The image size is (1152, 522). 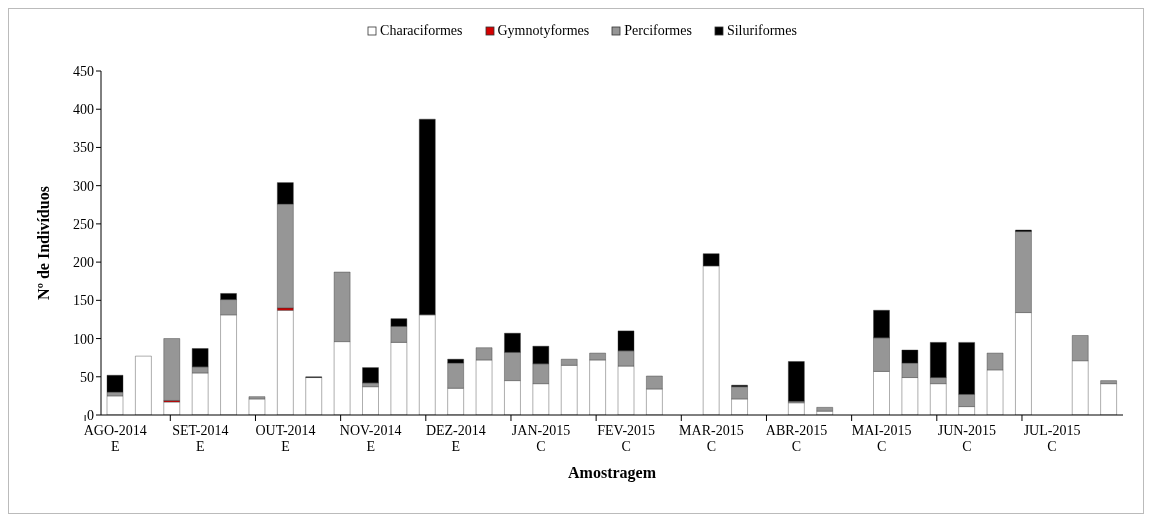 What do you see at coordinates (83, 224) in the screenshot?
I see `y-tick-label: 250` at bounding box center [83, 224].